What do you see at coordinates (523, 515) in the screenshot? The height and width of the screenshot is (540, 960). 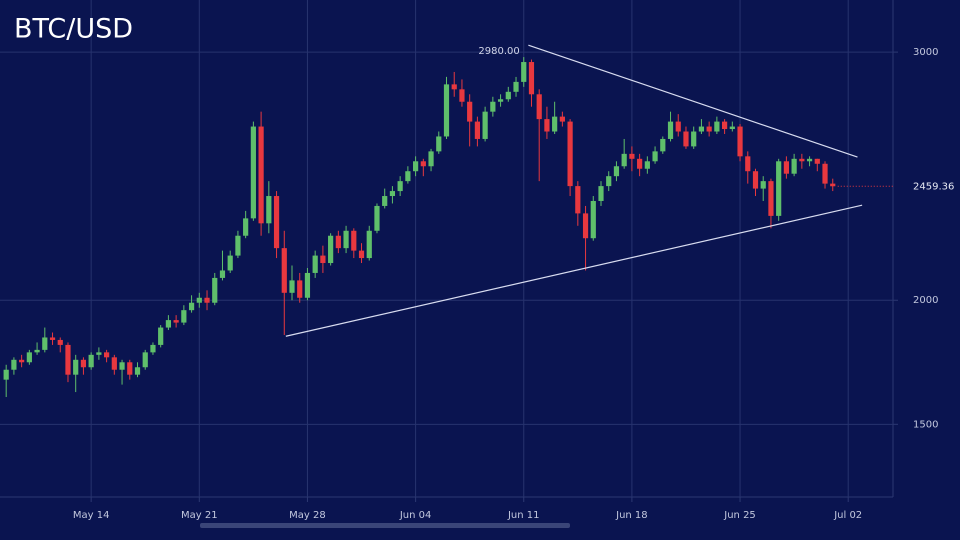 I see `x-tick-label: Jun 11` at bounding box center [523, 515].